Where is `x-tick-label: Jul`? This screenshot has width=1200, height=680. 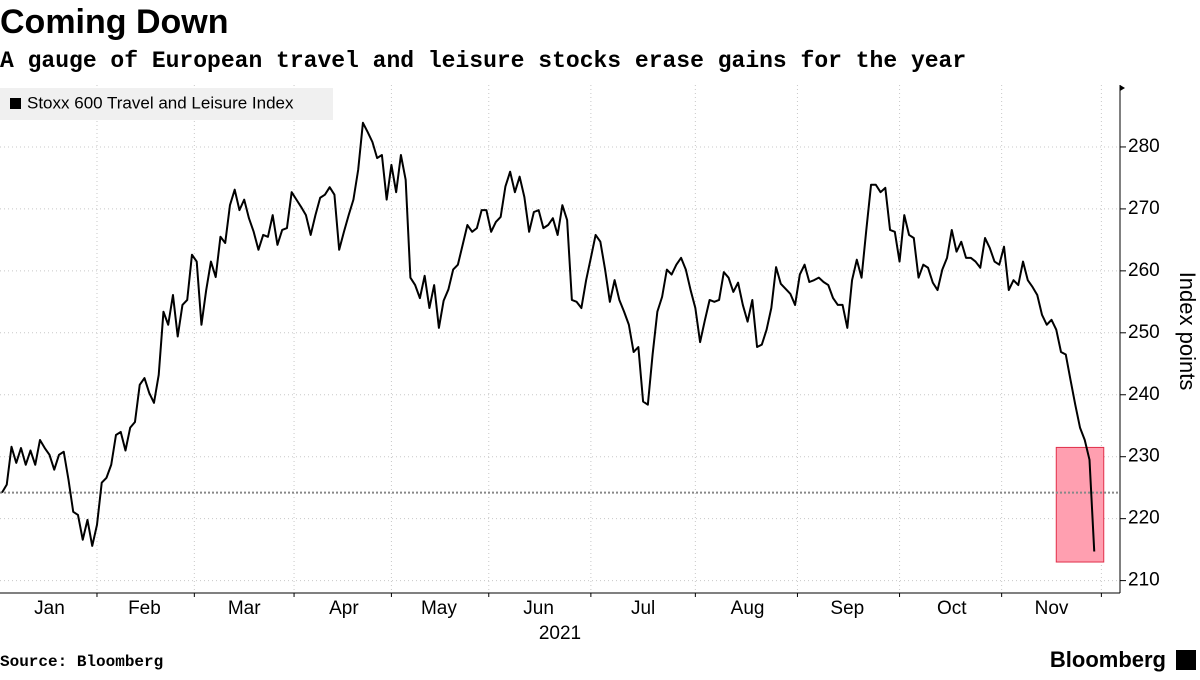 x-tick-label: Jul is located at coordinates (643, 608).